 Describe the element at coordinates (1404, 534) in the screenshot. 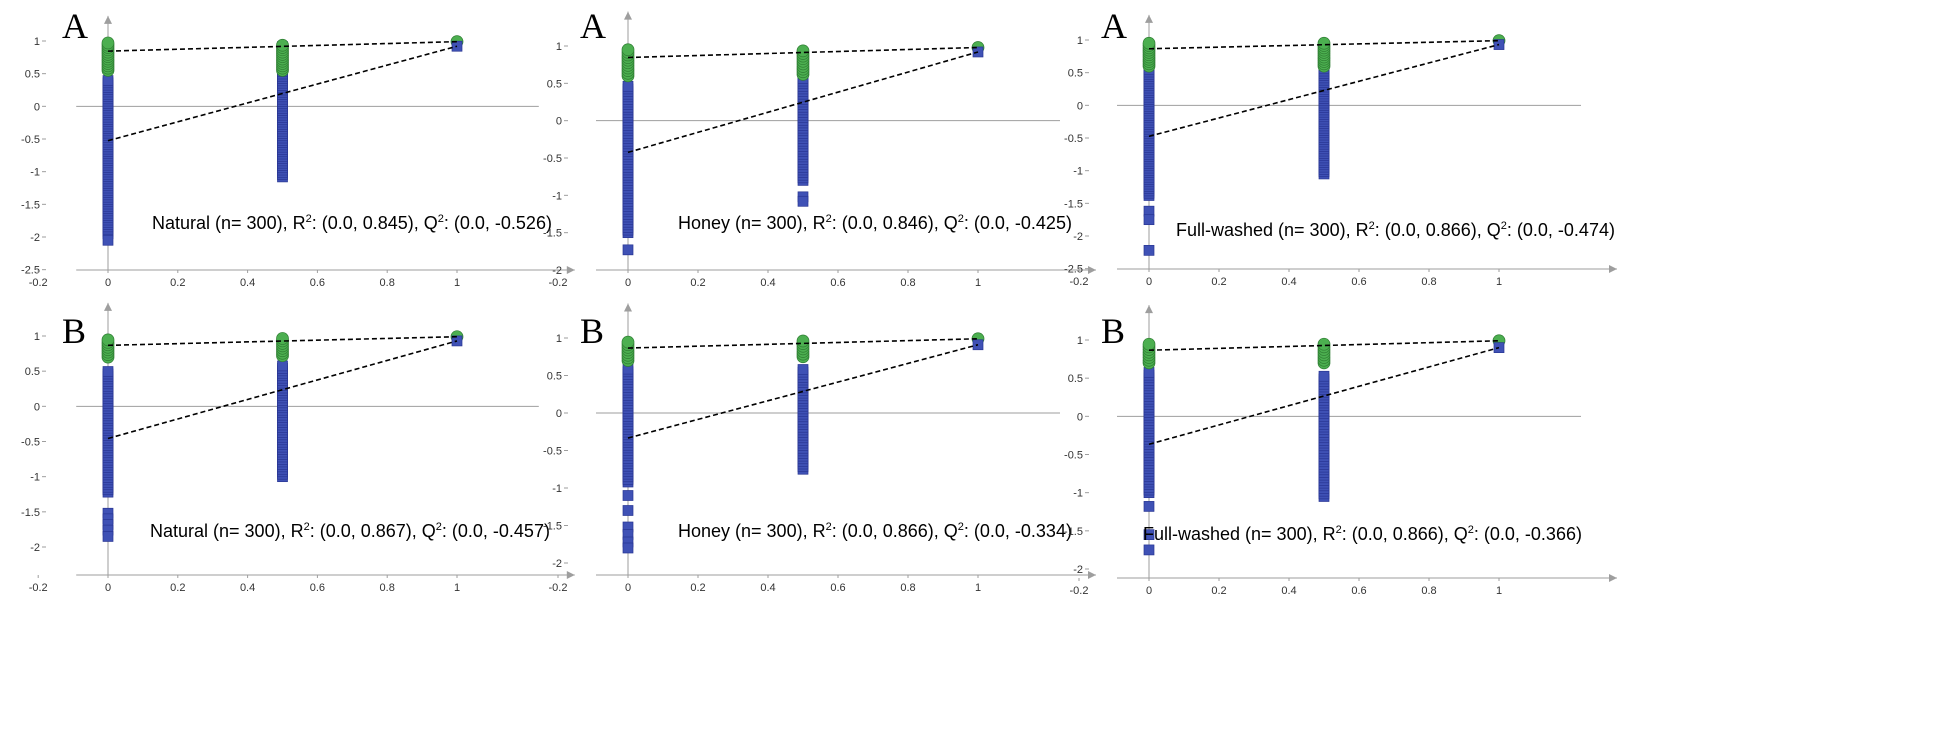

I see `caption-r2-text: : (0.0, 0.866), Q` at that location.